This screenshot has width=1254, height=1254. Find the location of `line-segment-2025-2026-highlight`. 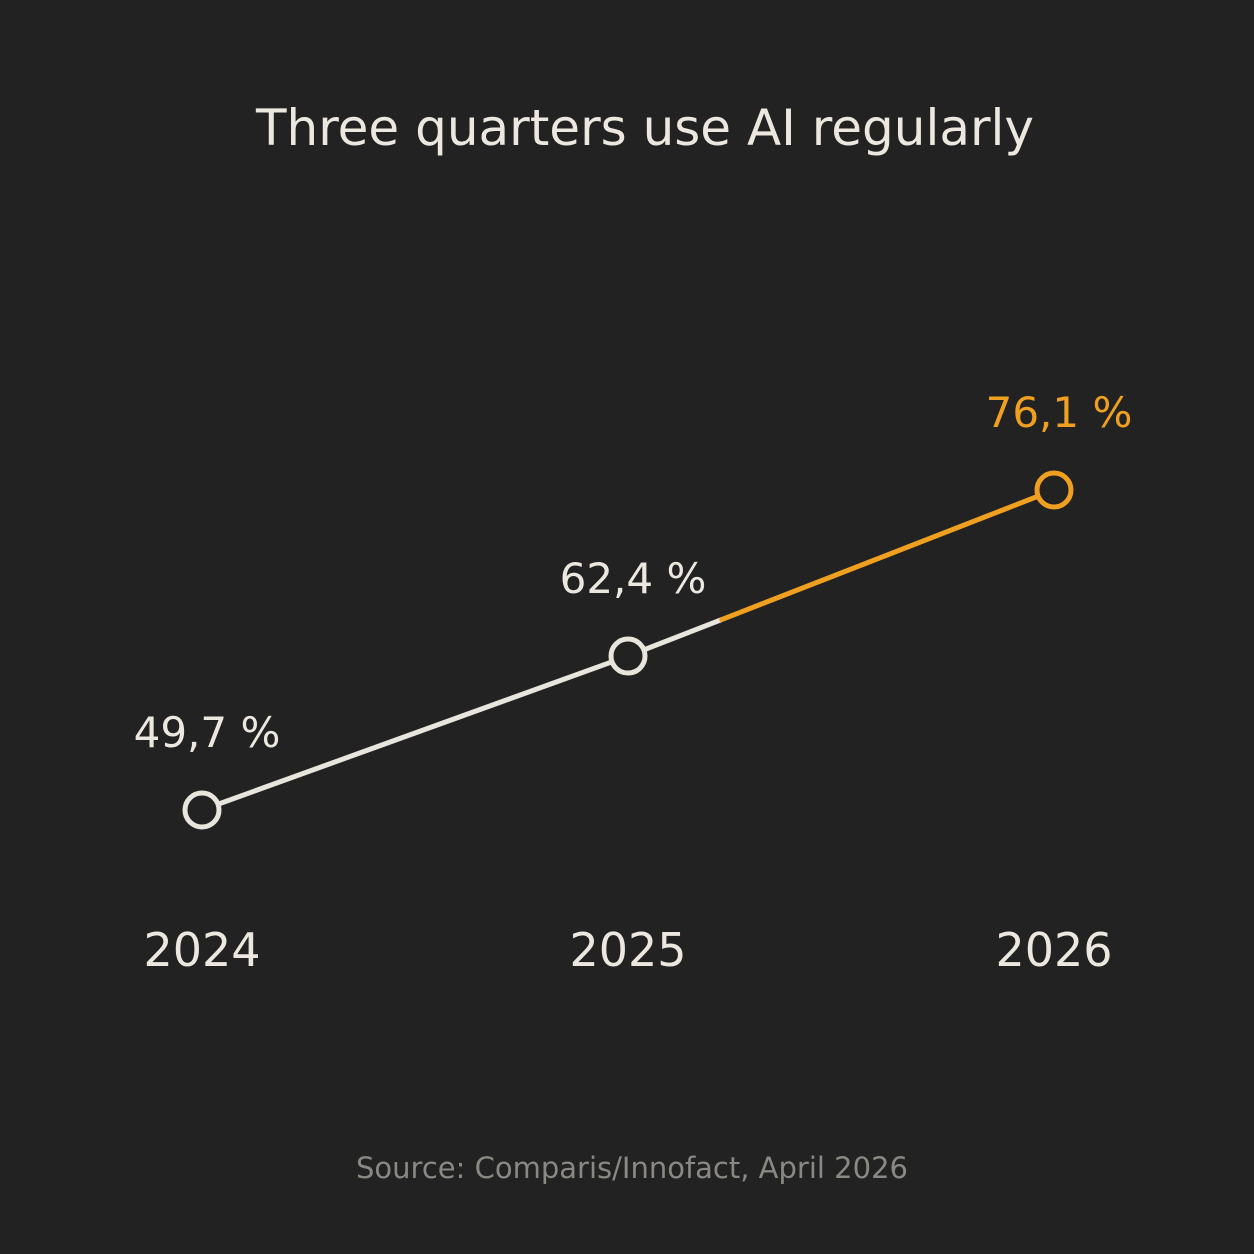

line-segment-2025-2026-highlight is located at coordinates (888, 555).